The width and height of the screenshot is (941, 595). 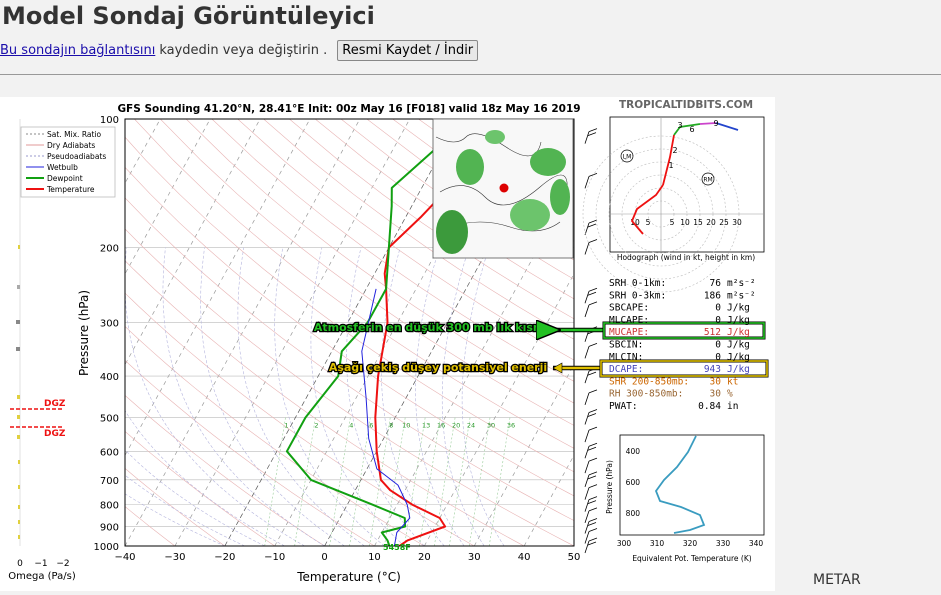 What do you see at coordinates (548, 368) in the screenshot?
I see `annotation-dcape: Aşağı çekiş düşey potansiyel enerji` at bounding box center [548, 368].